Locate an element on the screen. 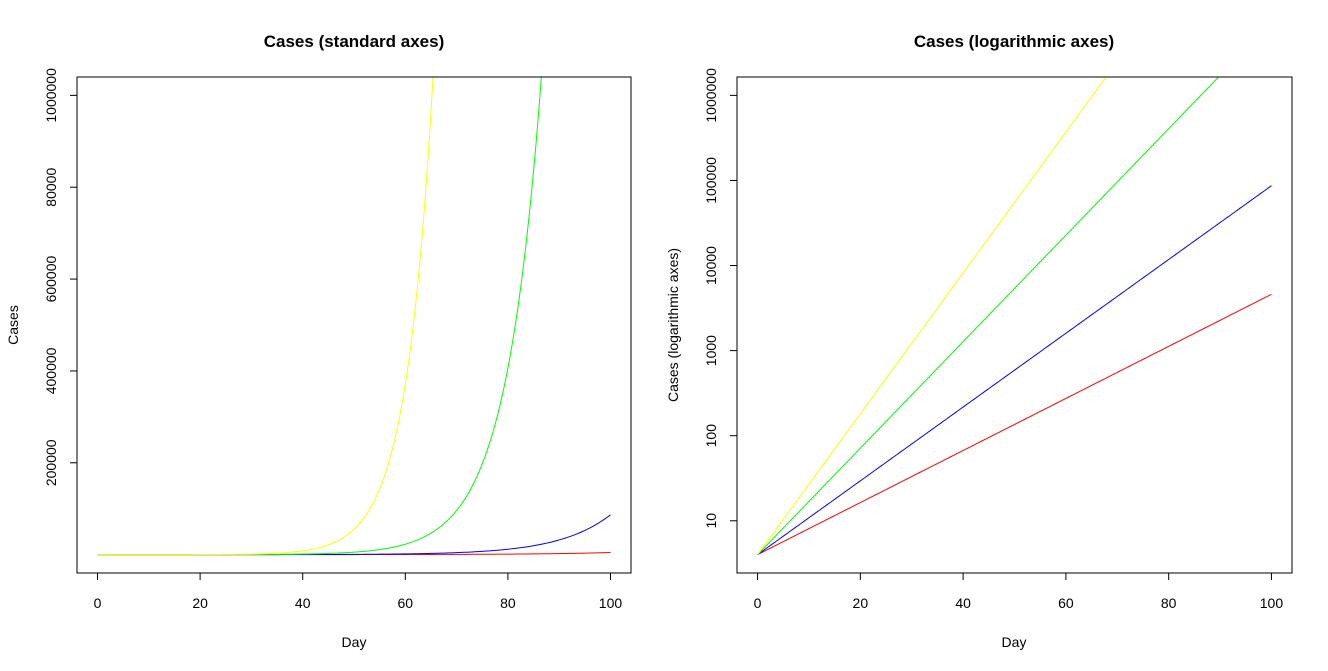 This screenshot has width=1328, height=671. y-tick-label: 10000 is located at coordinates (711, 265).